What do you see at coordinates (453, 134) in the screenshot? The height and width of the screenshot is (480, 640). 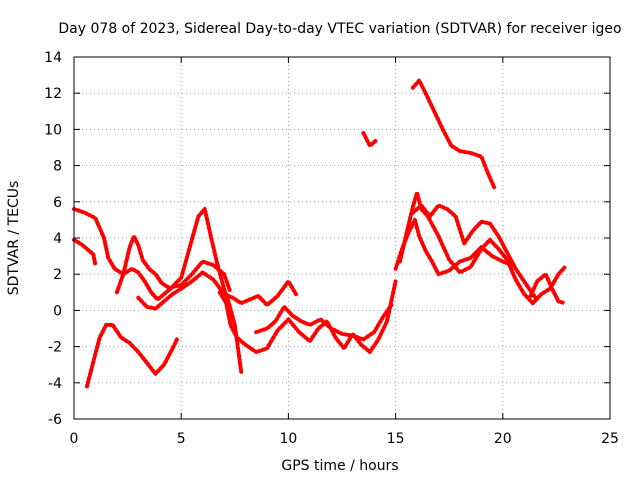 I see `series-pass-k` at bounding box center [453, 134].